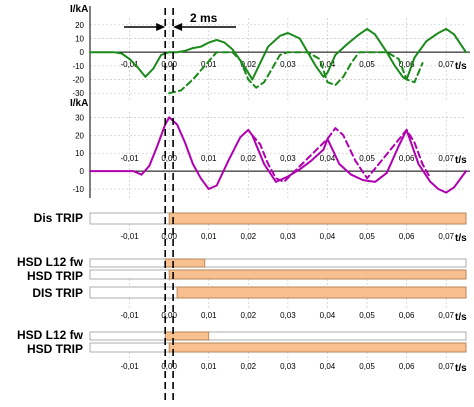 This screenshot has width=474, height=407. I want to click on signal-label: DIS TRIP, so click(57, 293).